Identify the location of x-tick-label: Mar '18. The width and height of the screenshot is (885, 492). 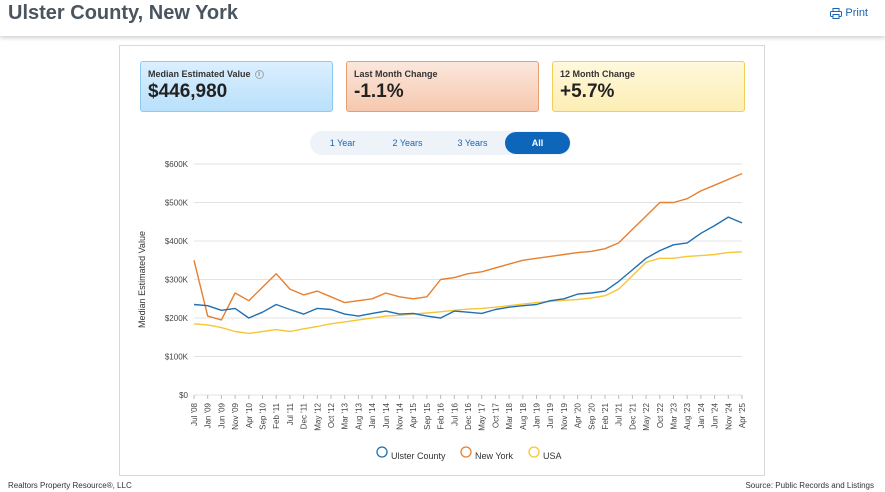
(509, 415).